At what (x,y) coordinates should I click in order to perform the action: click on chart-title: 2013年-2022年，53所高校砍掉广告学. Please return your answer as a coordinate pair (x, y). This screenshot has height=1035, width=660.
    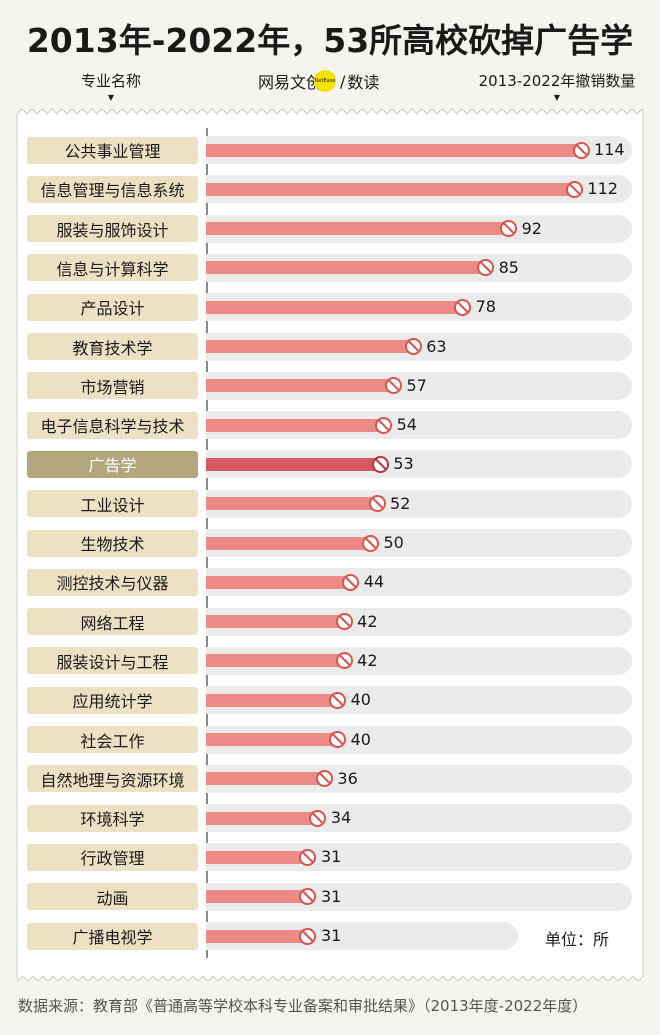
    Looking at the image, I should click on (330, 40).